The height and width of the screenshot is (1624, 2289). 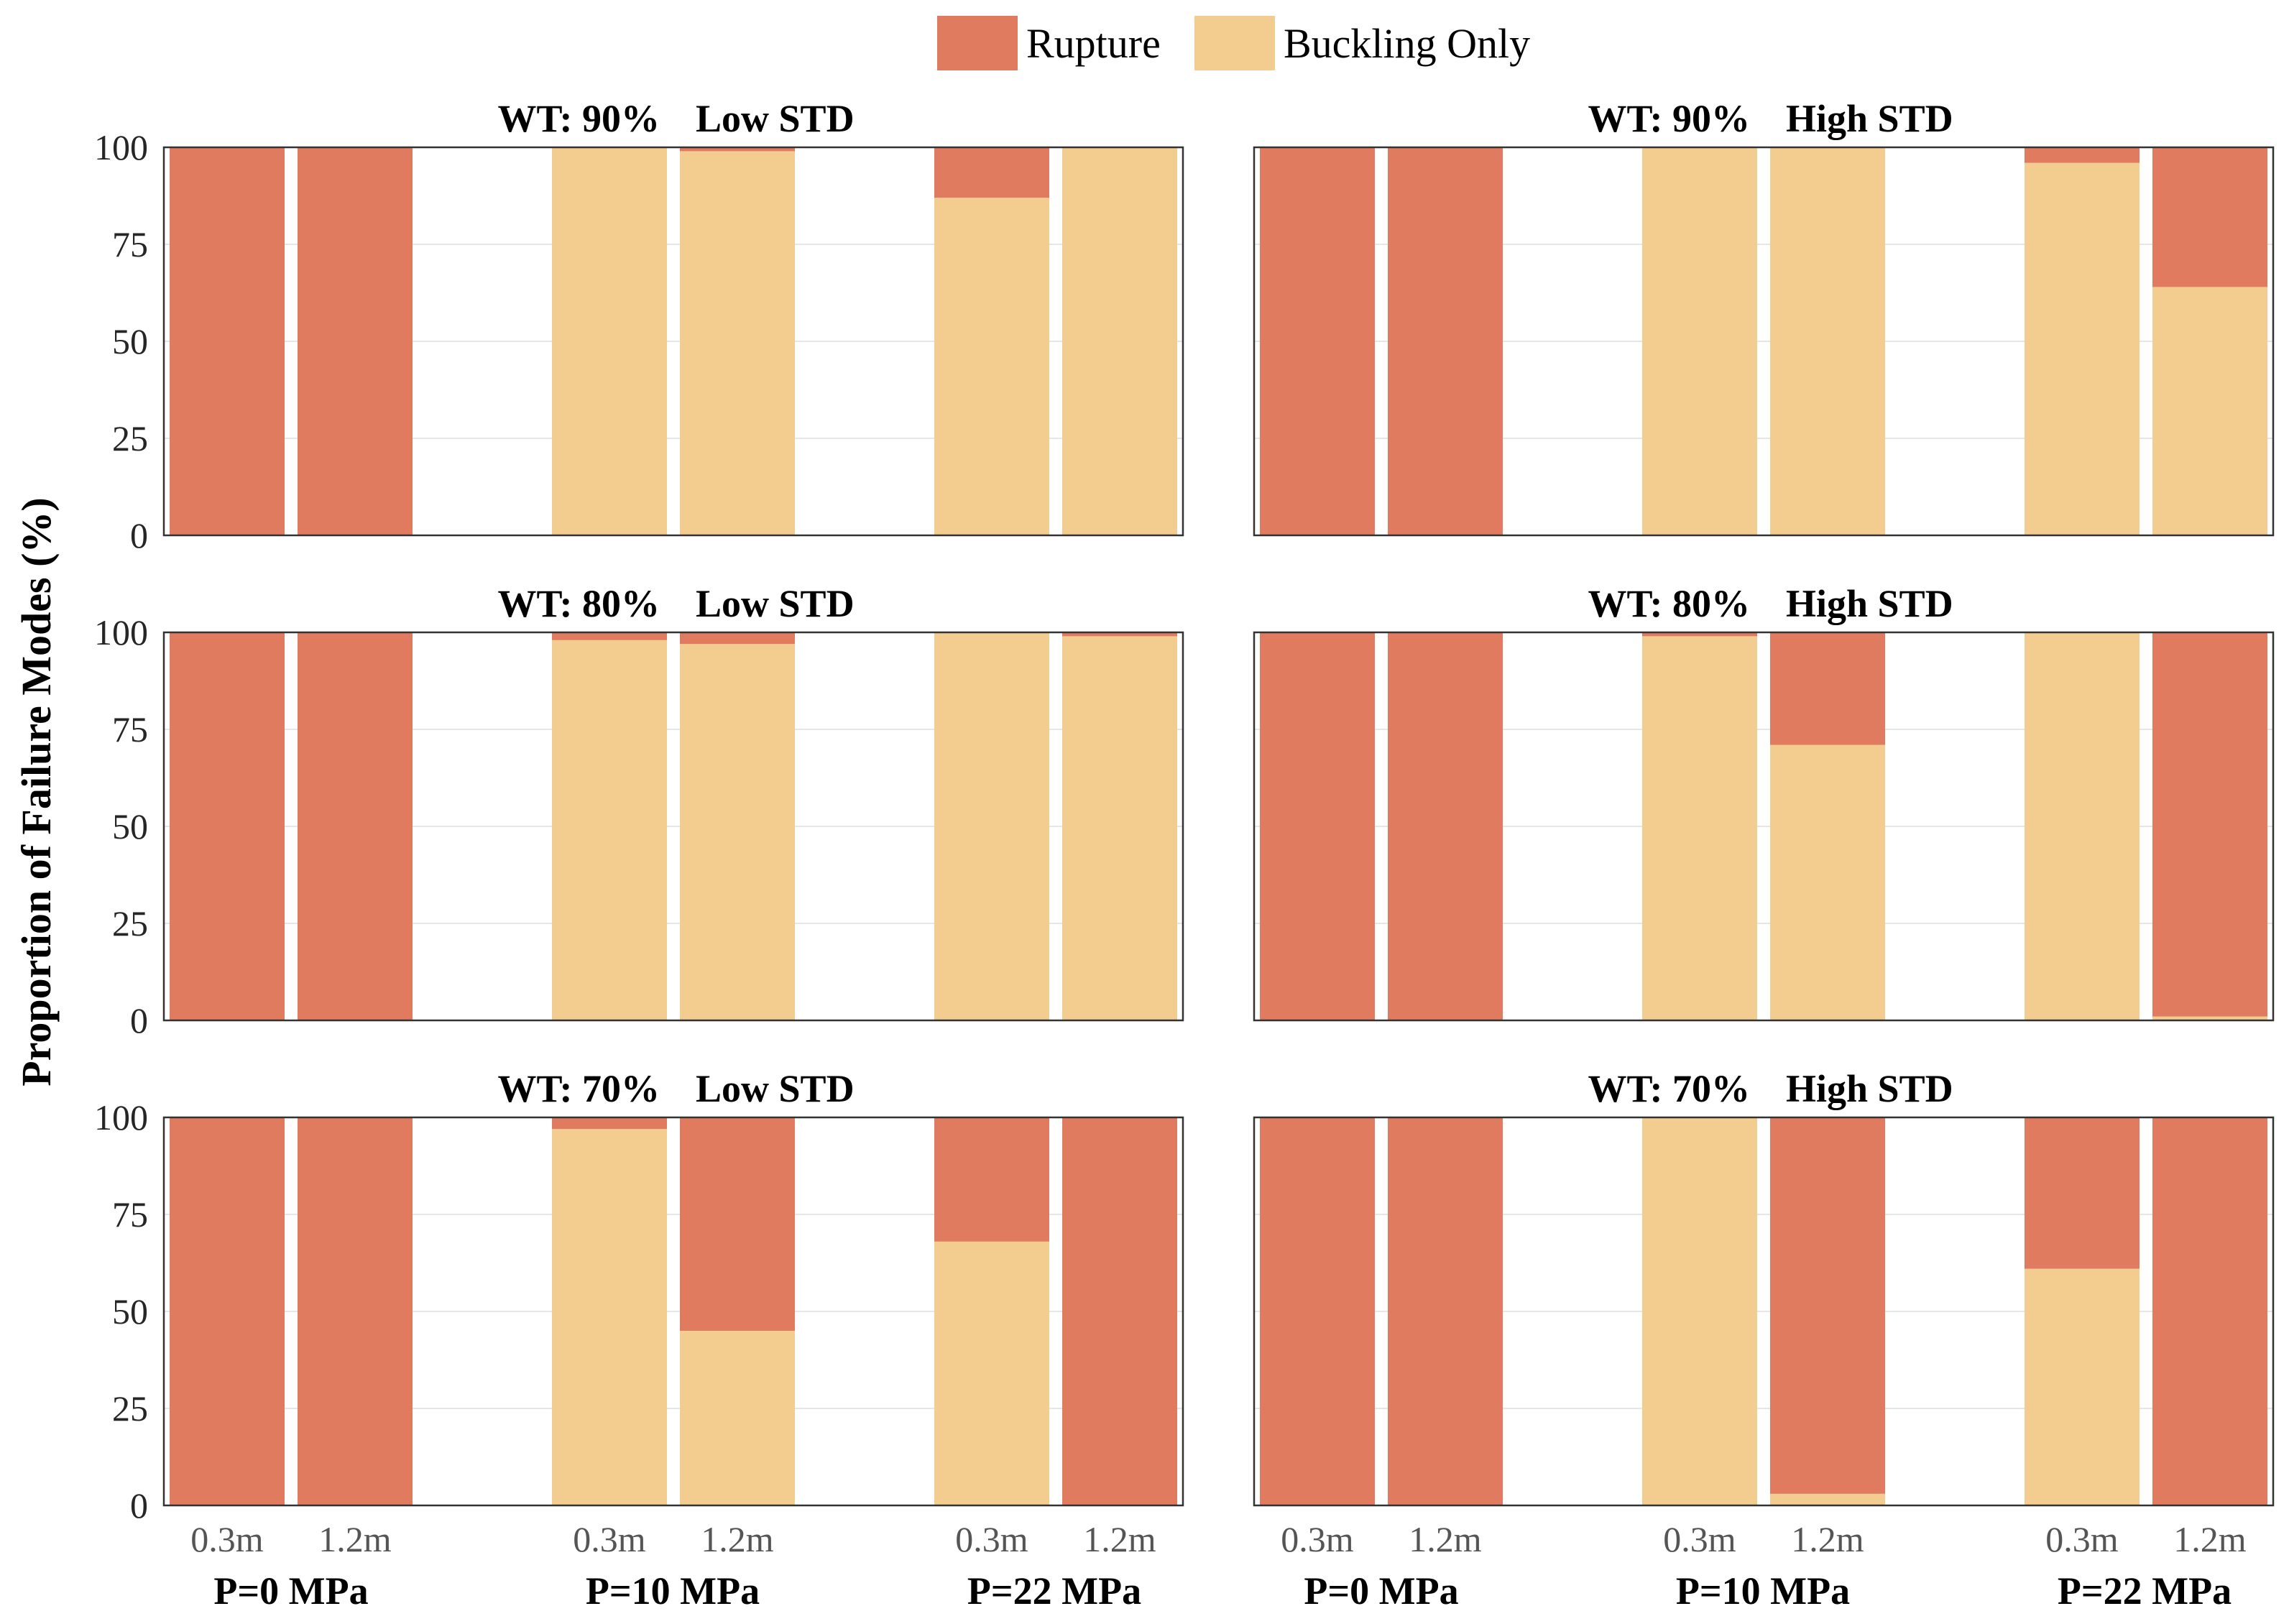 I want to click on panel-3: WT: 80% Low STD 0 25 50 75 100, so click(x=639, y=811).